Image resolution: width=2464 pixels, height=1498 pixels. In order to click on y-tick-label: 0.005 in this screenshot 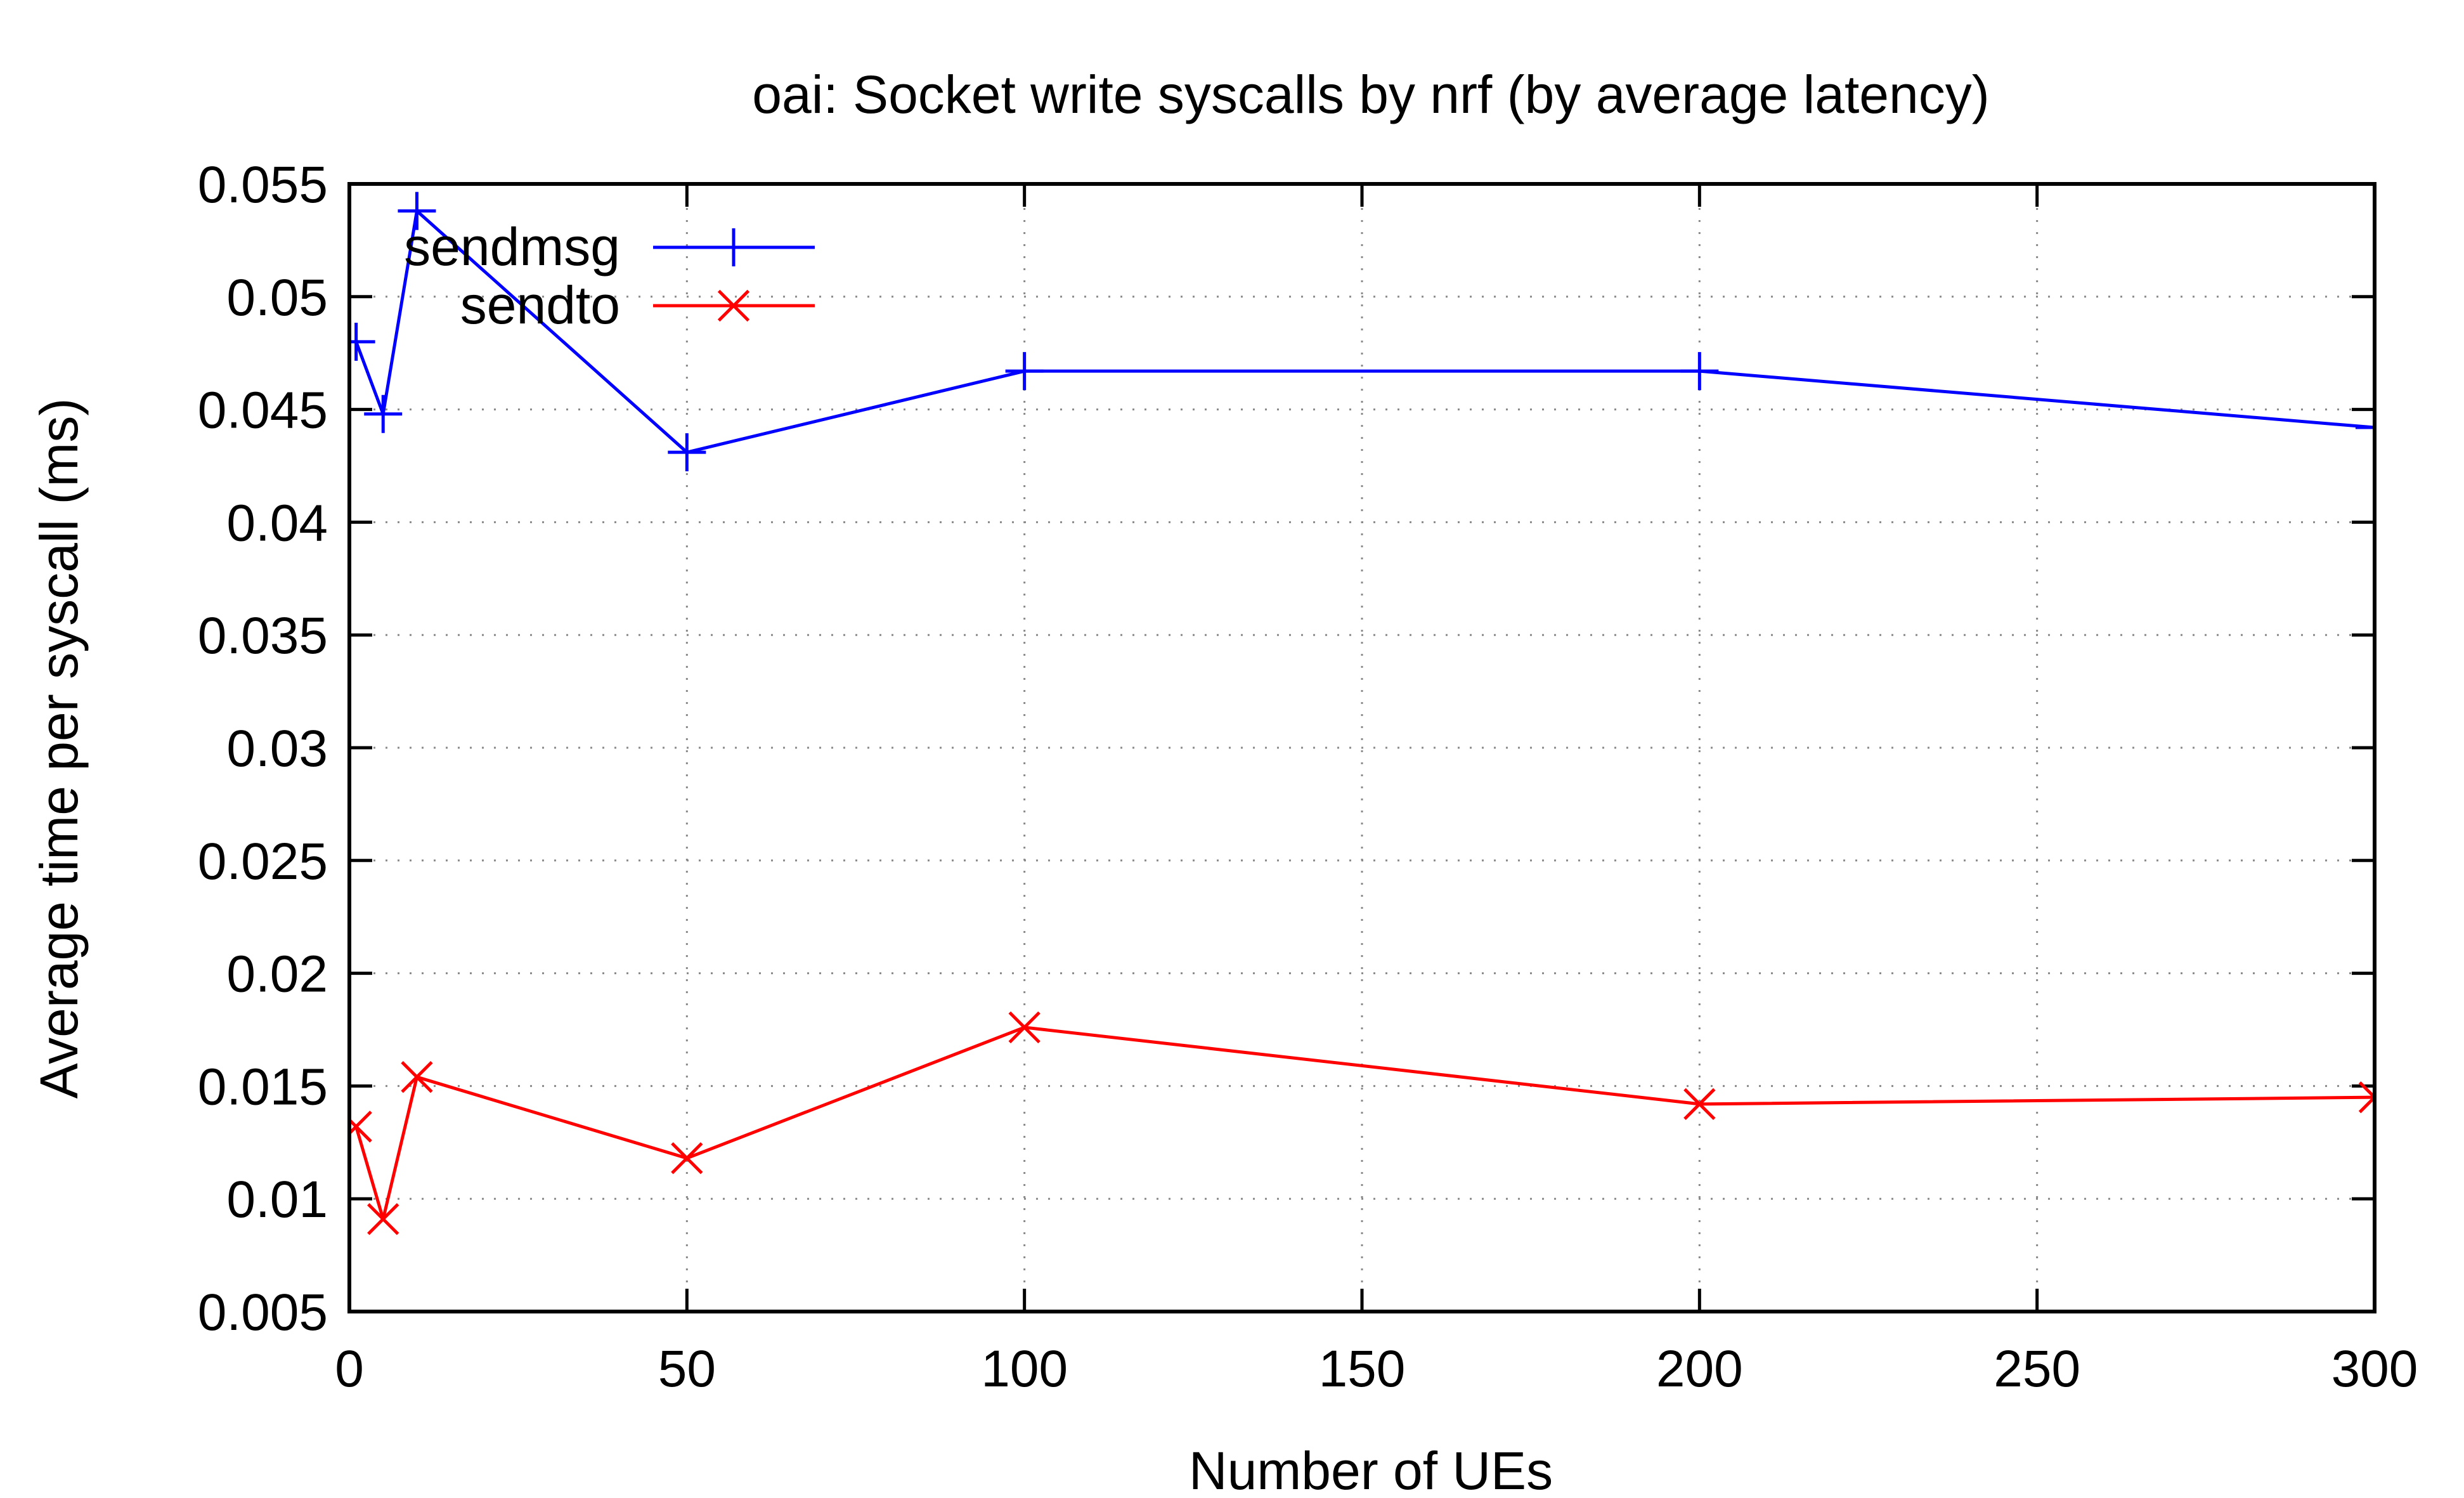, I will do `click(263, 1312)`.